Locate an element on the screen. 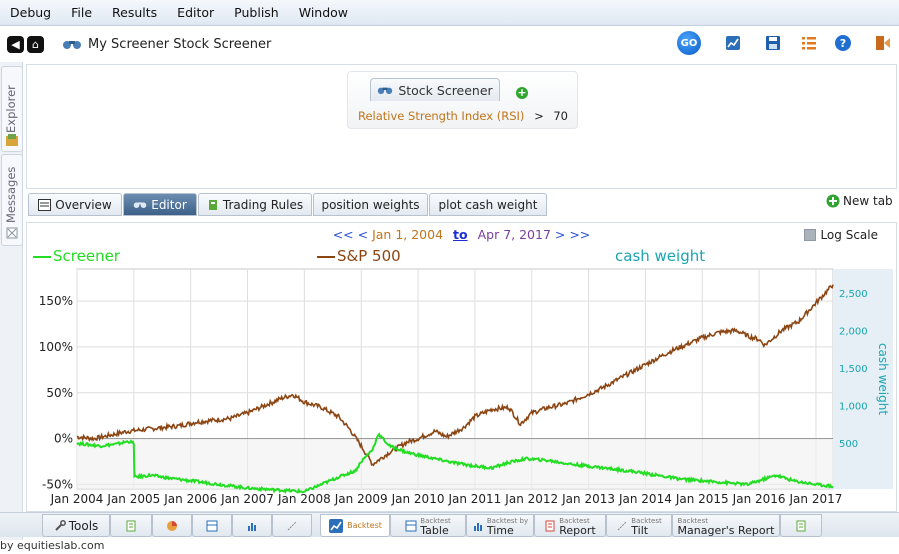  date-end: Apr 7, 2017 is located at coordinates (514, 234).